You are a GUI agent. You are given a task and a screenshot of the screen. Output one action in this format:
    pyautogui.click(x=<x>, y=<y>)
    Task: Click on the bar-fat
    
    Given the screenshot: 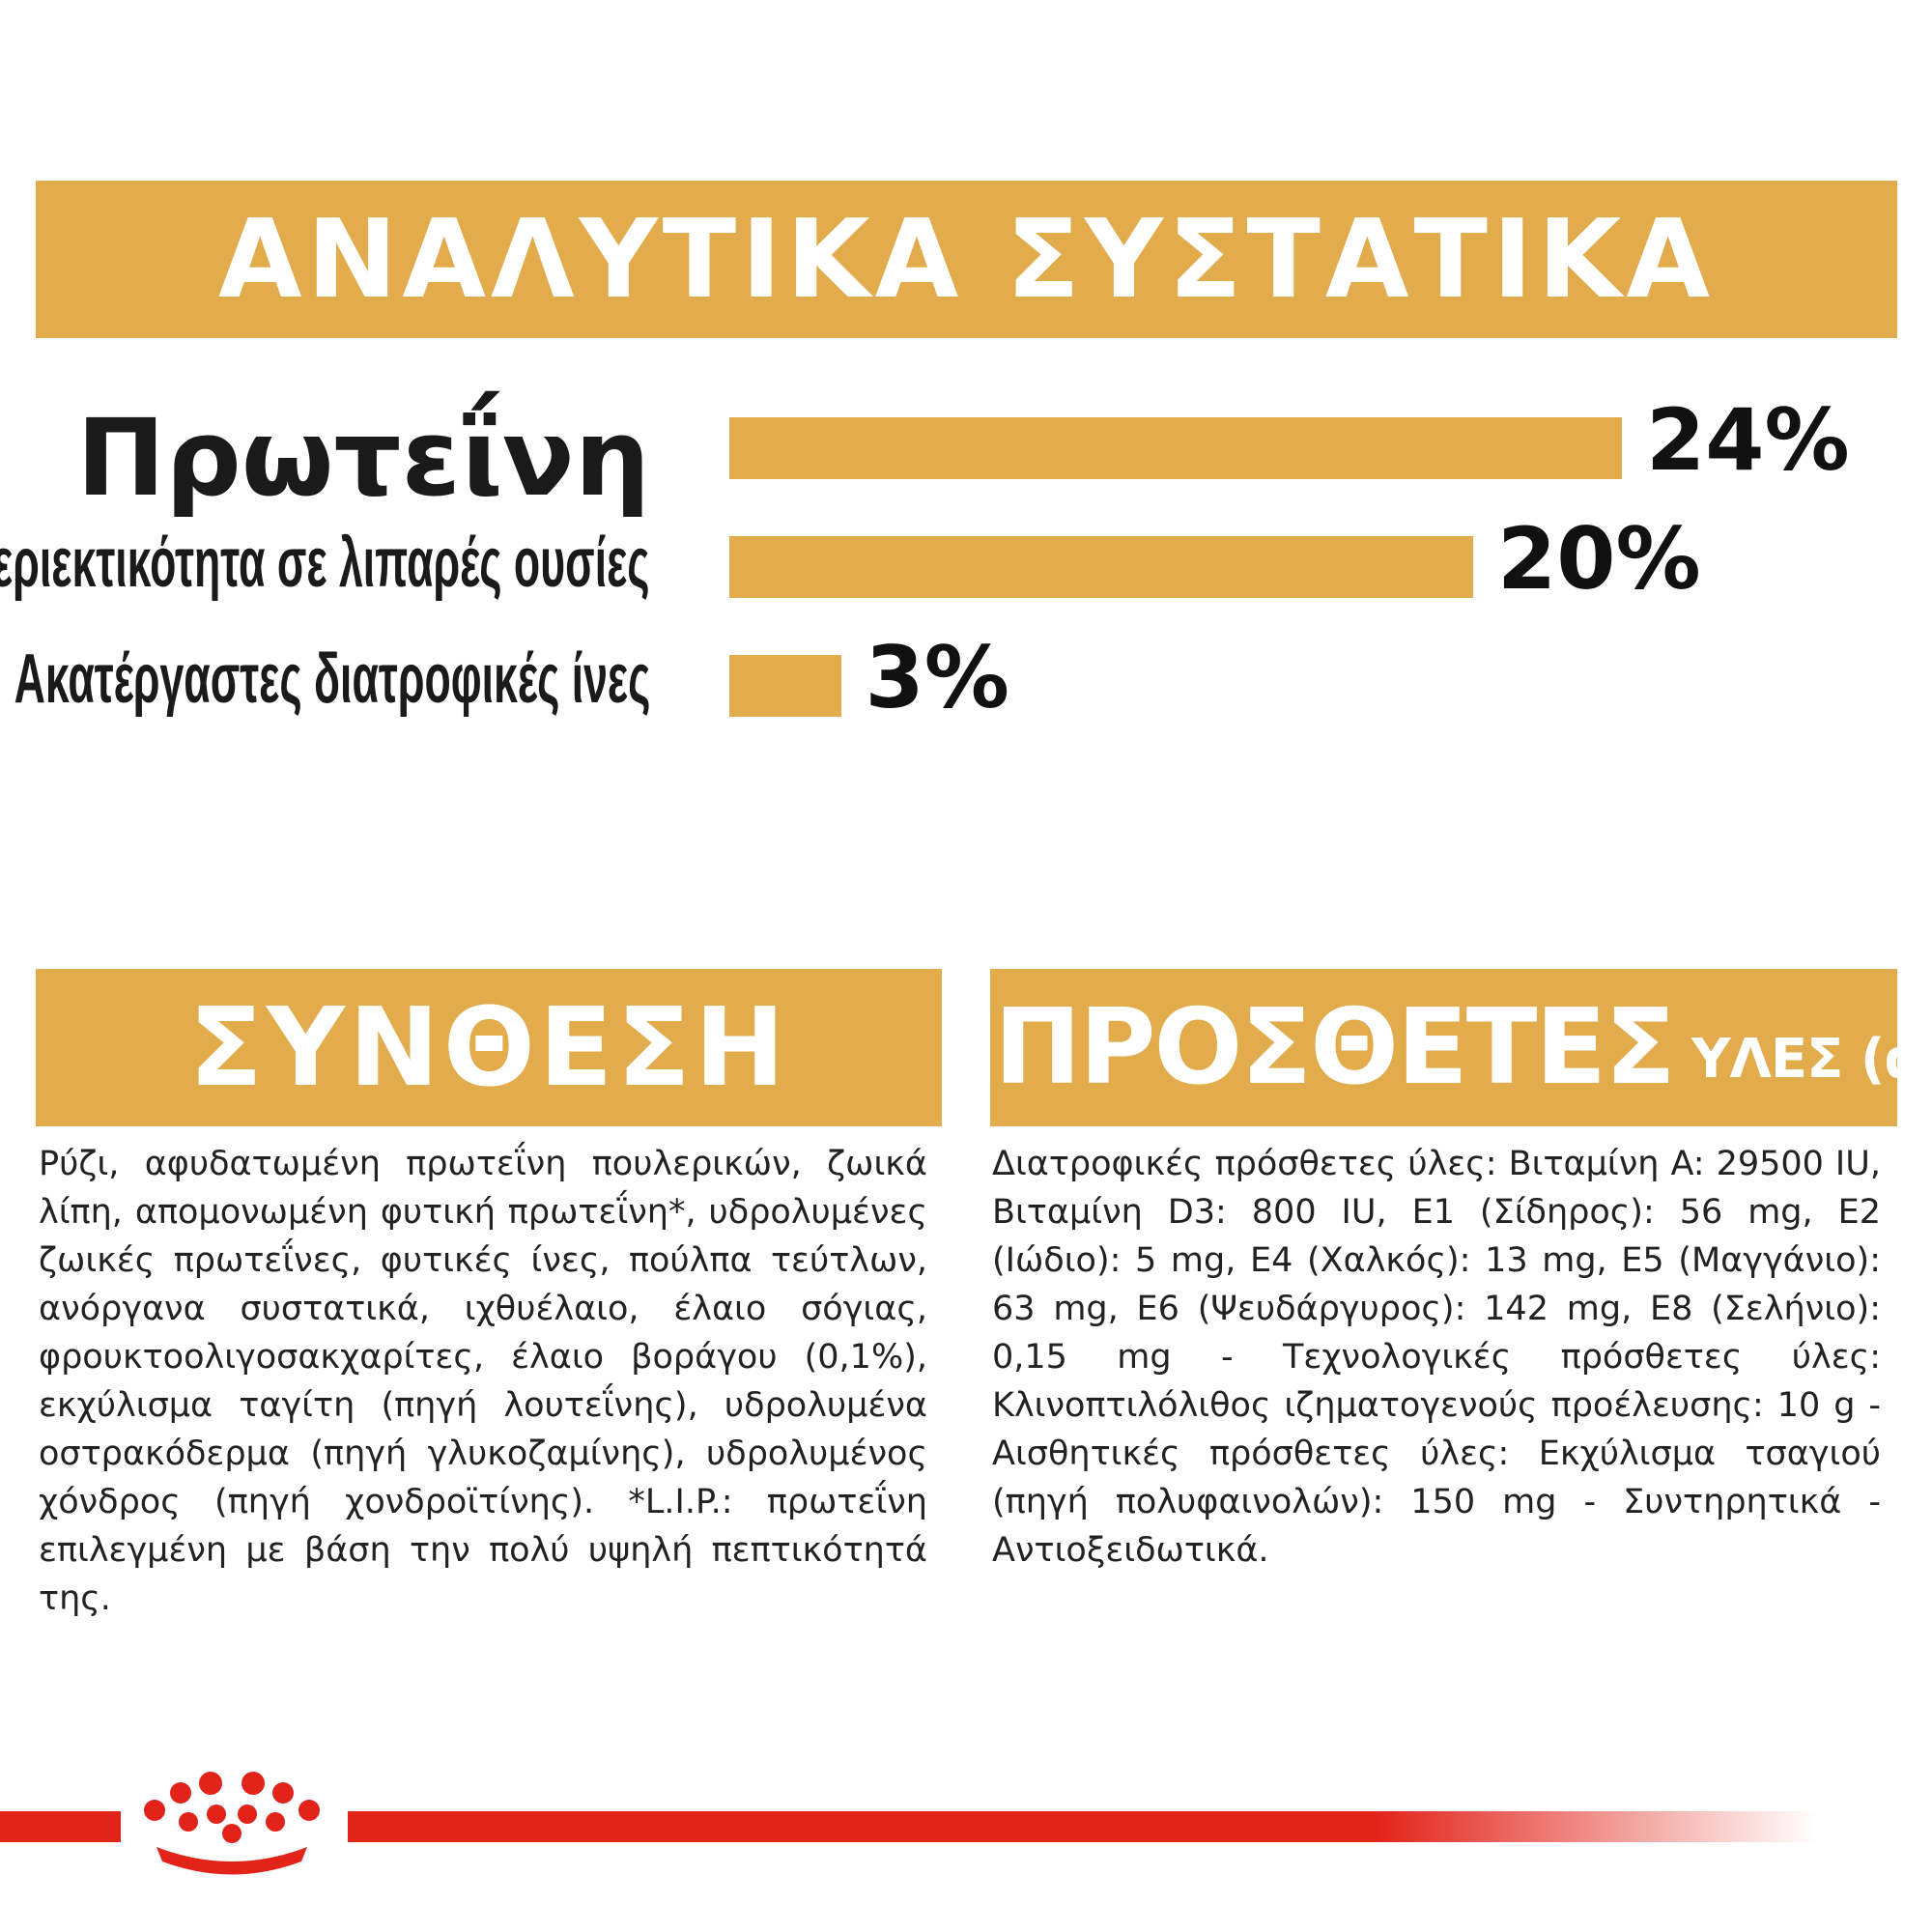 What is the action you would take?
    pyautogui.click(x=1101, y=567)
    